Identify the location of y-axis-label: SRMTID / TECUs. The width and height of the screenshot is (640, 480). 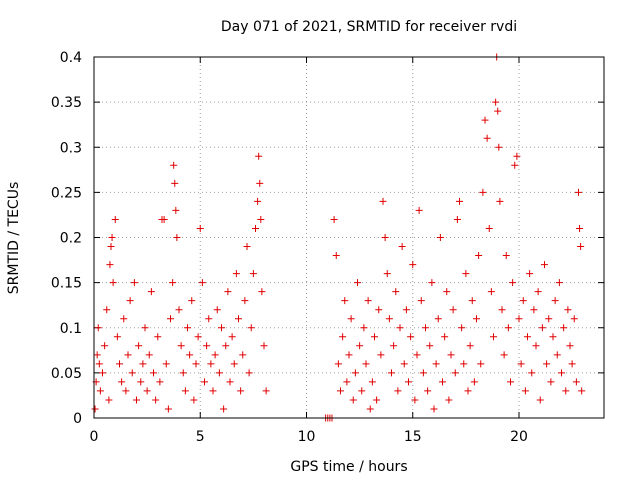
(14, 238).